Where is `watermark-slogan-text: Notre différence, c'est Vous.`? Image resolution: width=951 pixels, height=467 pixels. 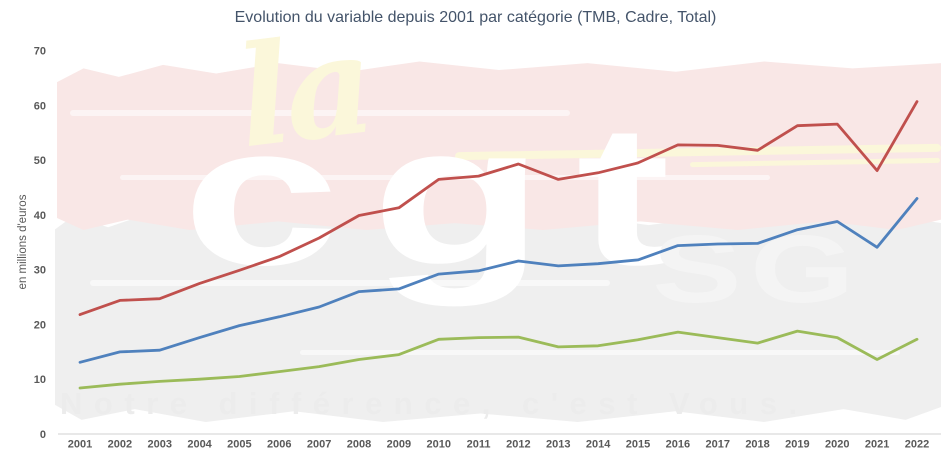
watermark-slogan-text: Notre différence, c'est Vous. is located at coordinates (434, 403).